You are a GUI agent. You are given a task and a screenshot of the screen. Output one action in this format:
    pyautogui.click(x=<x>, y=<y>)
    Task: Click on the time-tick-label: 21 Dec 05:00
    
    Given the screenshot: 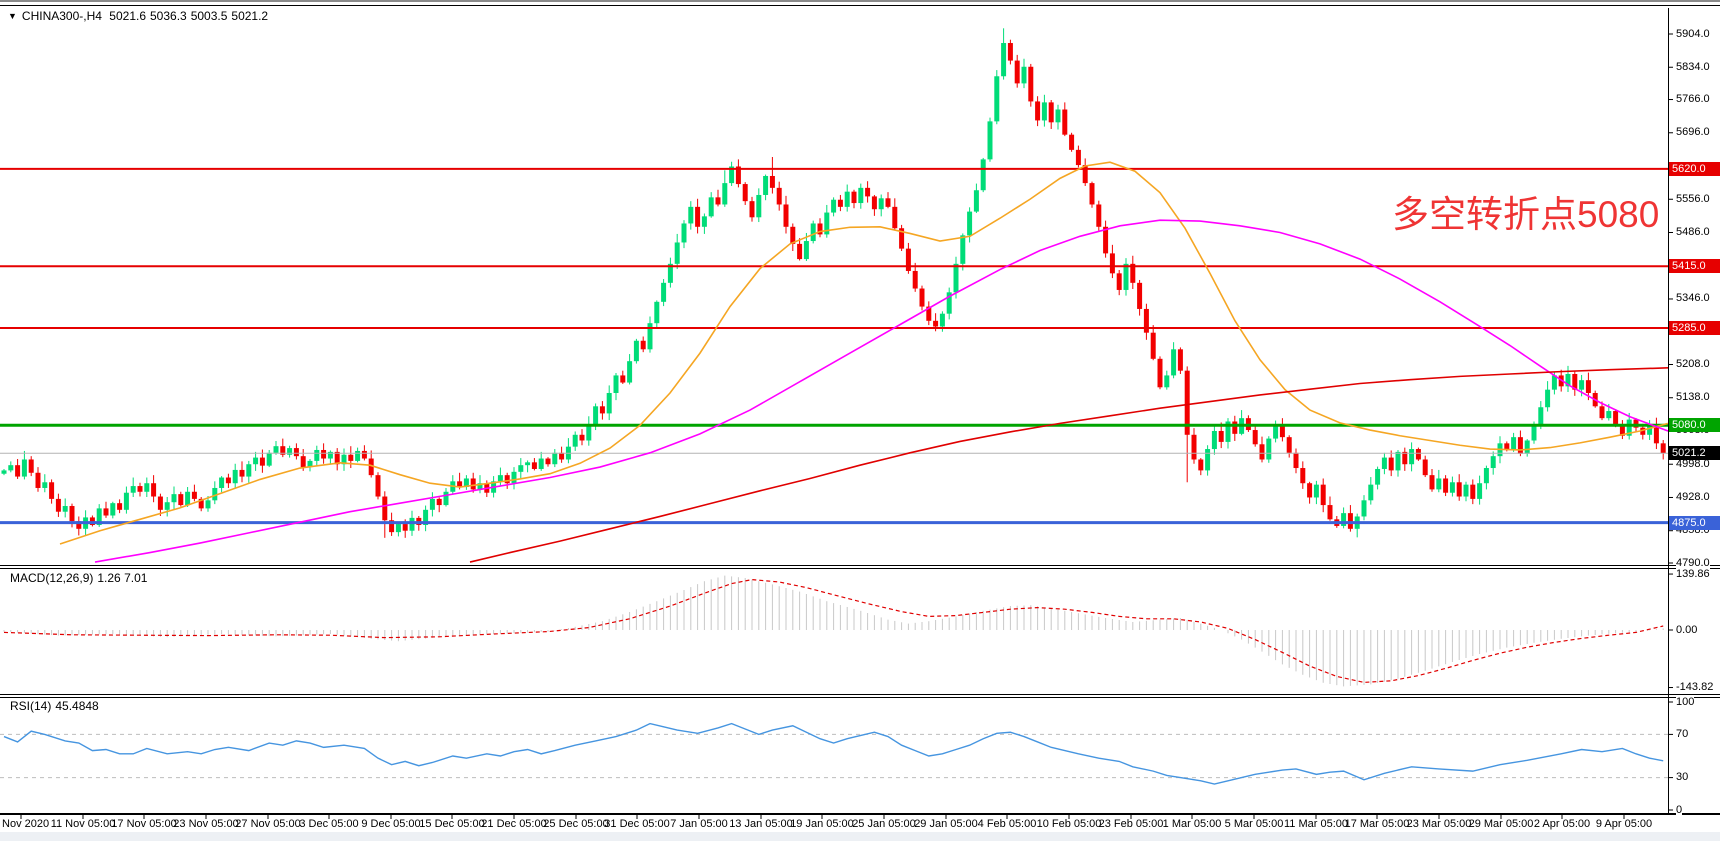 What is the action you would take?
    pyautogui.click(x=514, y=824)
    